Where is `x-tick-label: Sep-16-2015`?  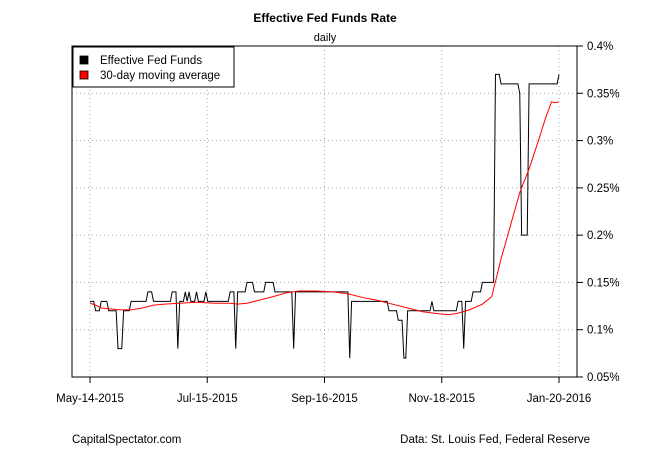 x-tick-label: Sep-16-2015 is located at coordinates (324, 399).